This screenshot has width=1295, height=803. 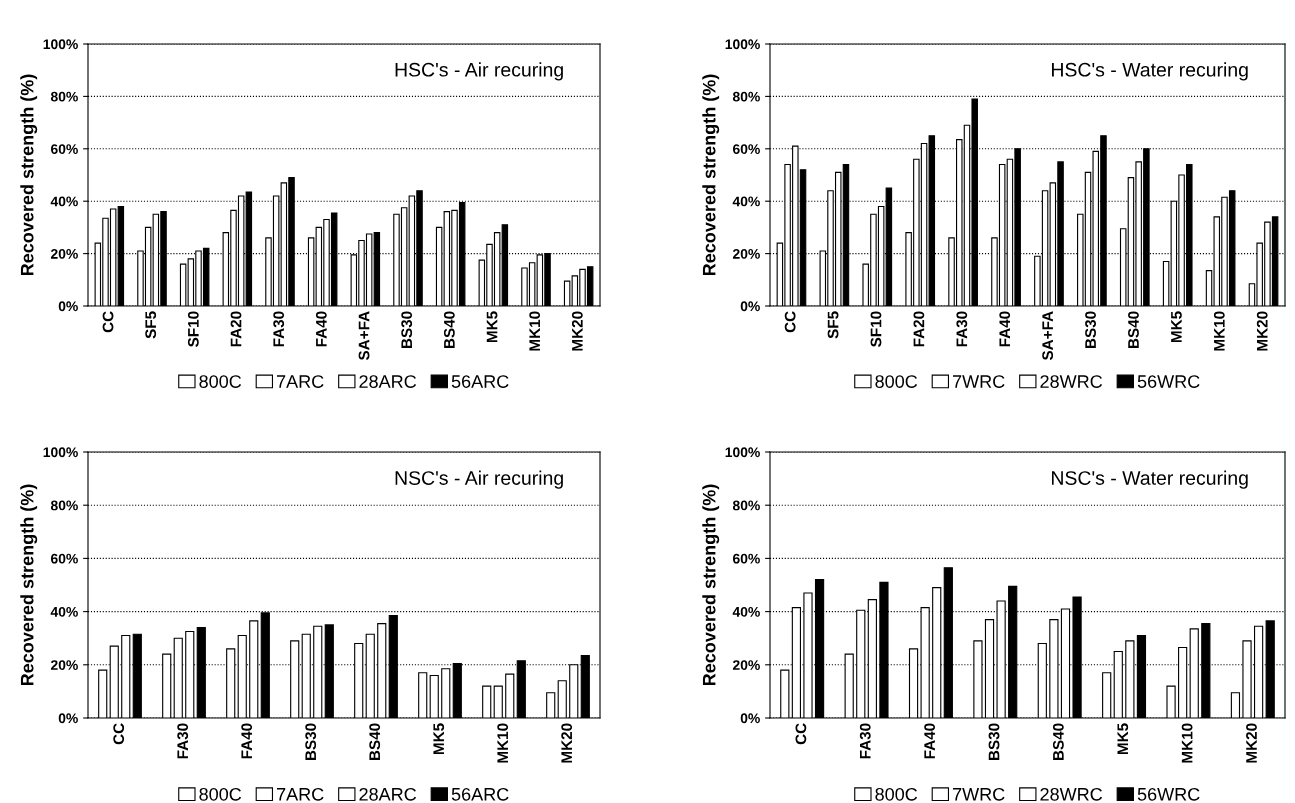 What do you see at coordinates (479, 71) in the screenshot?
I see `text: HSC's - Air recuring` at bounding box center [479, 71].